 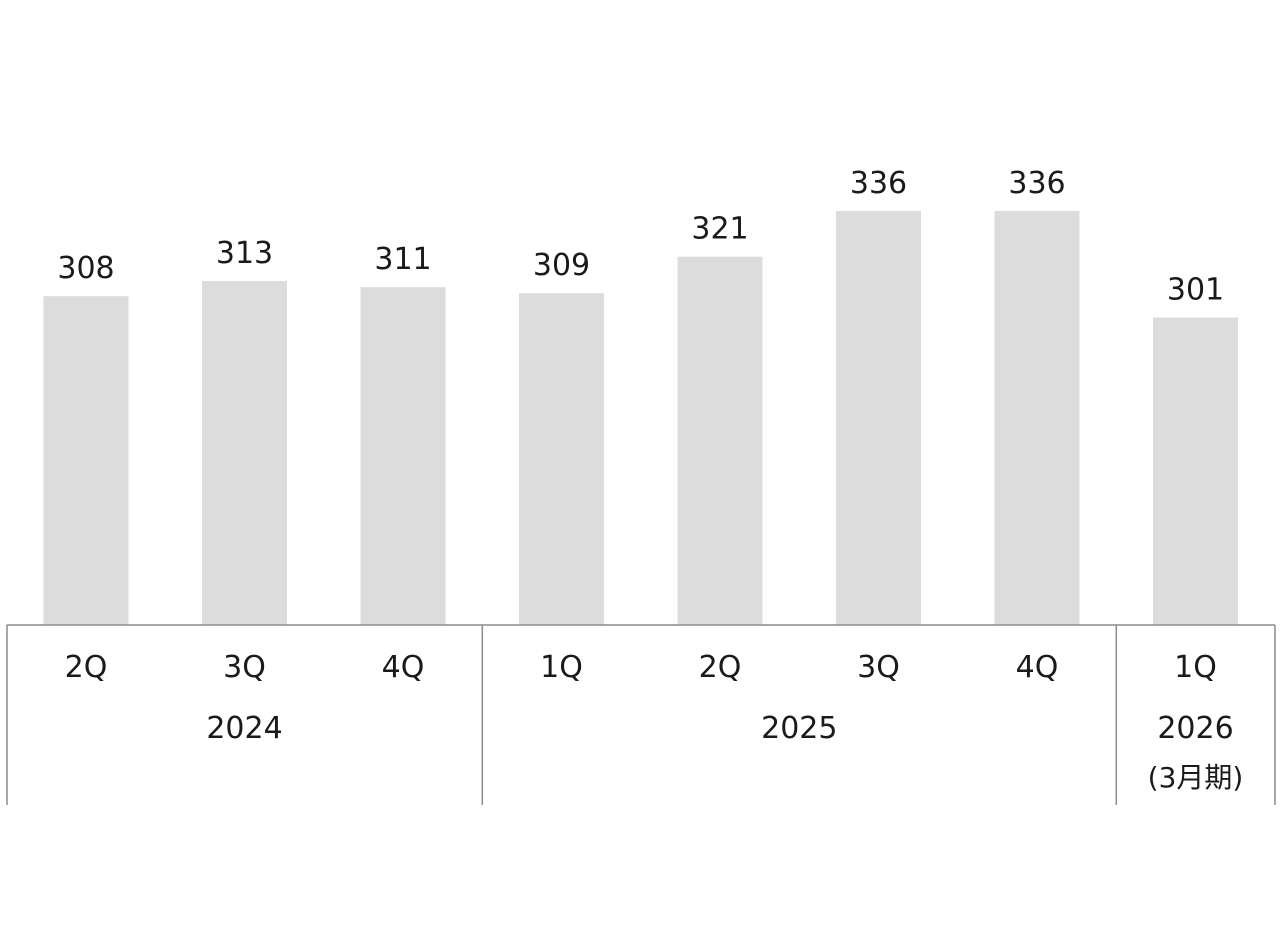 I want to click on value-label-4: 309, so click(x=561, y=265).